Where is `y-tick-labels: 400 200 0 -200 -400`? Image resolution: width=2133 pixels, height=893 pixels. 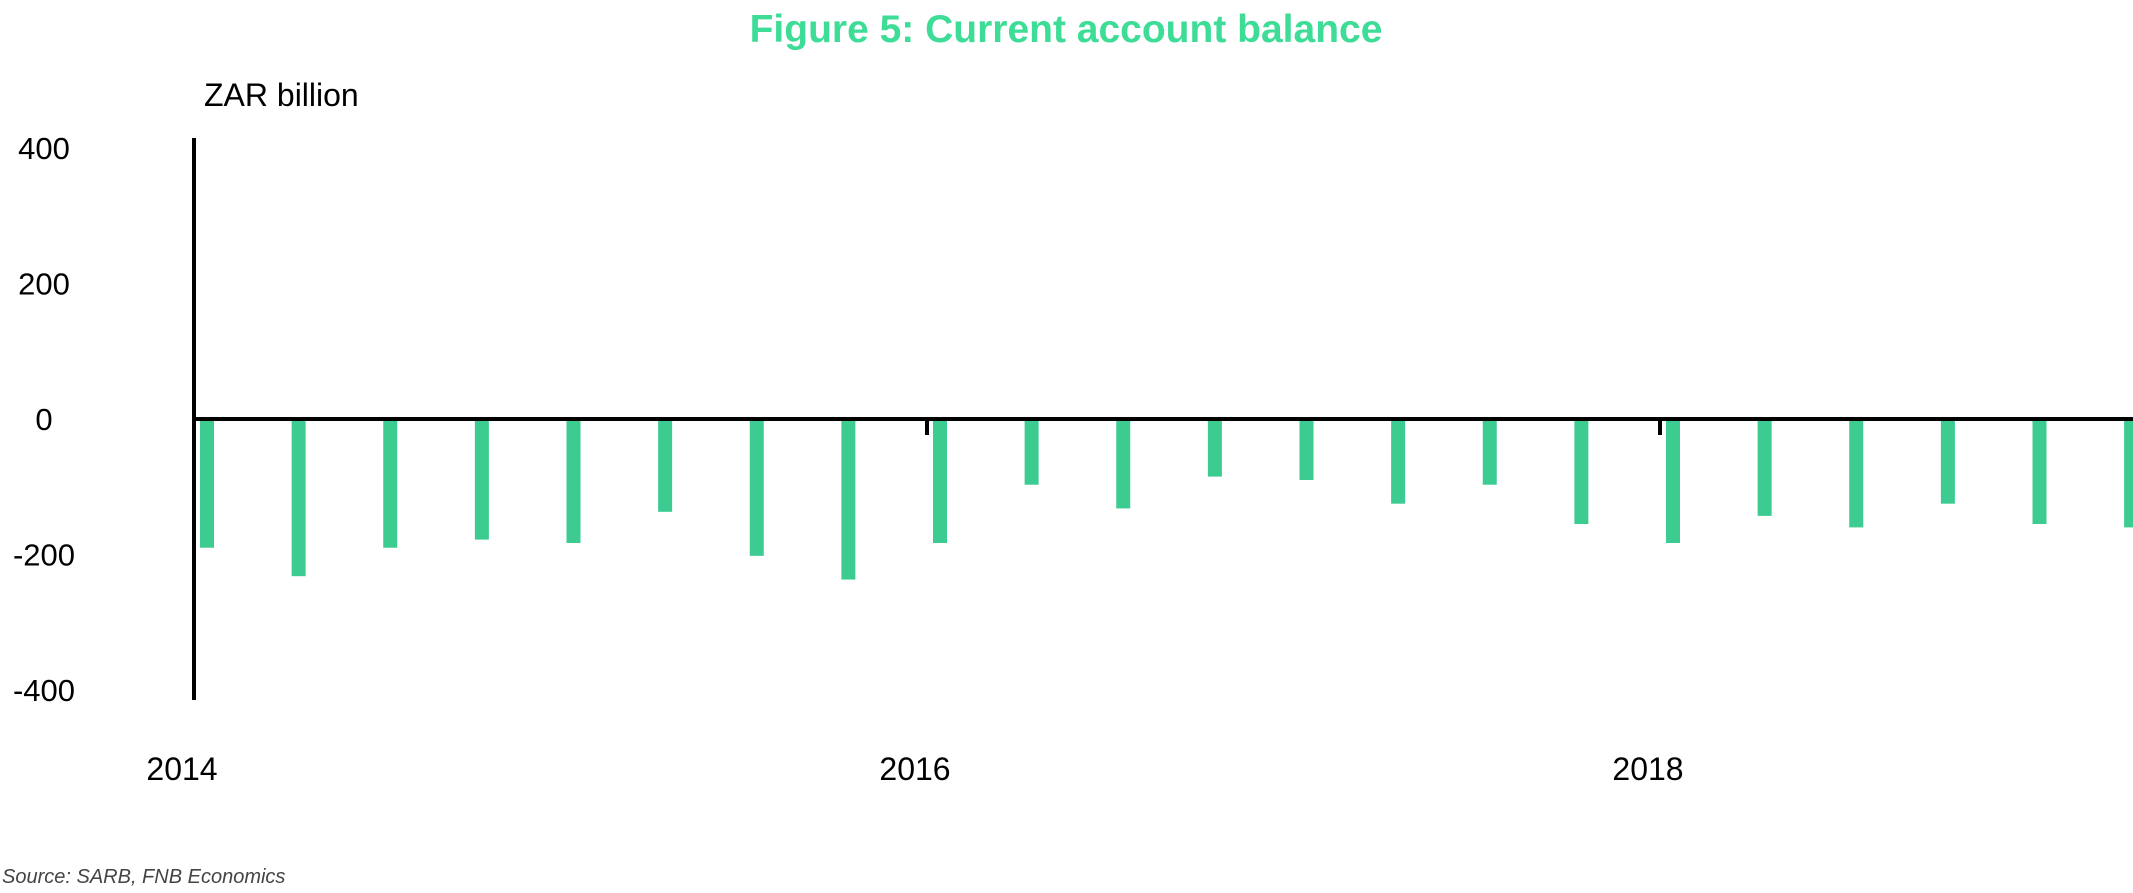 y-tick-labels: 400 200 0 -200 -400 is located at coordinates (44, 419).